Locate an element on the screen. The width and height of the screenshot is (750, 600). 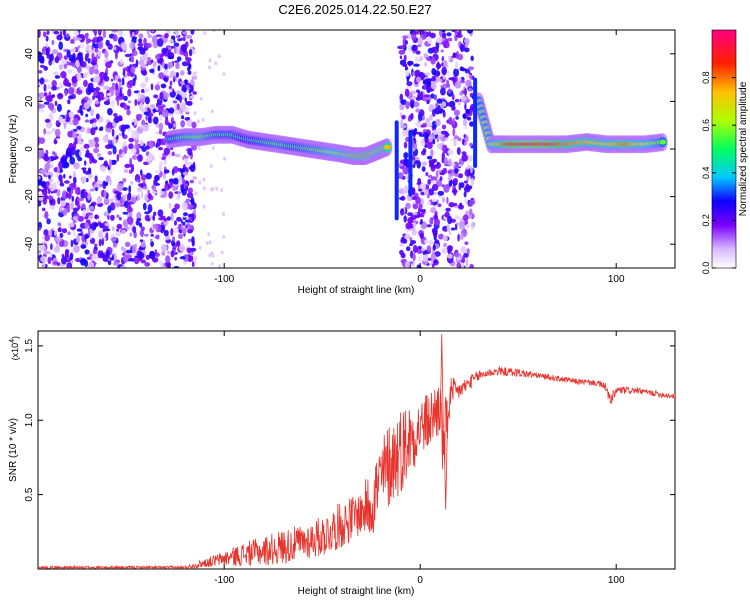
y-tick-label: 1.5 is located at coordinates (29, 345).